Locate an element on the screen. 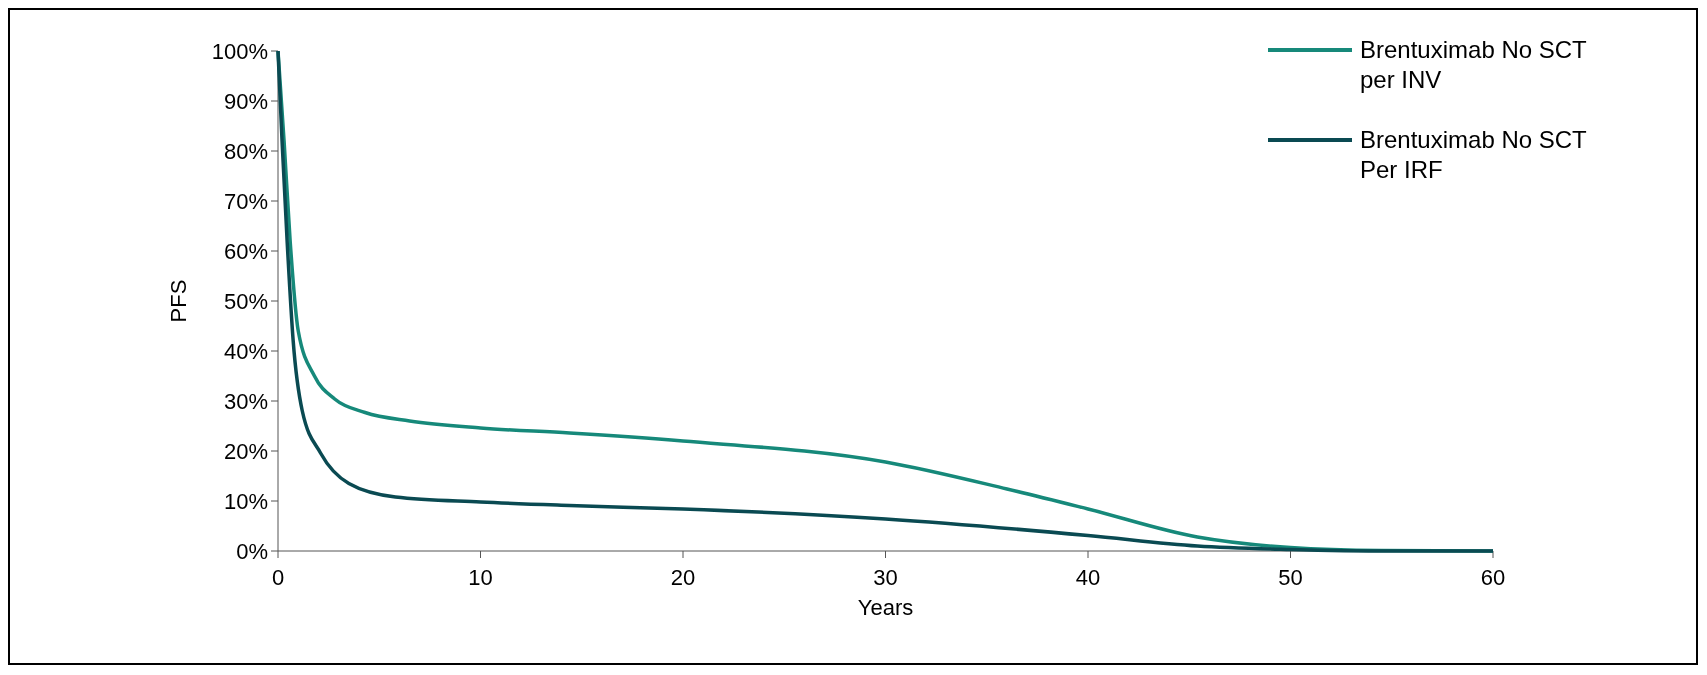 The height and width of the screenshot is (675, 1707). y-tick-label: 70% is located at coordinates (245, 201).